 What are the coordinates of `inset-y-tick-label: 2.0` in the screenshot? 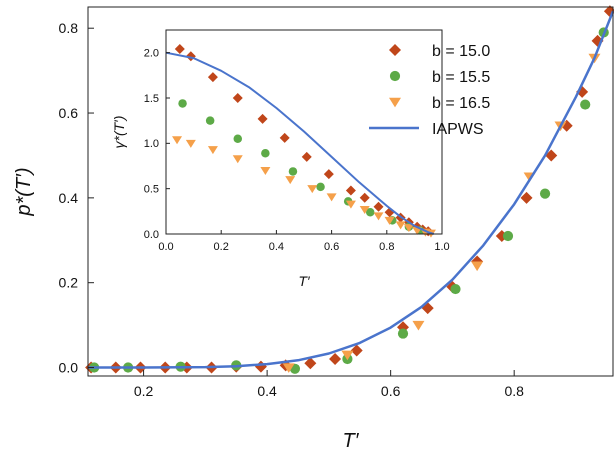 It's located at (151, 54).